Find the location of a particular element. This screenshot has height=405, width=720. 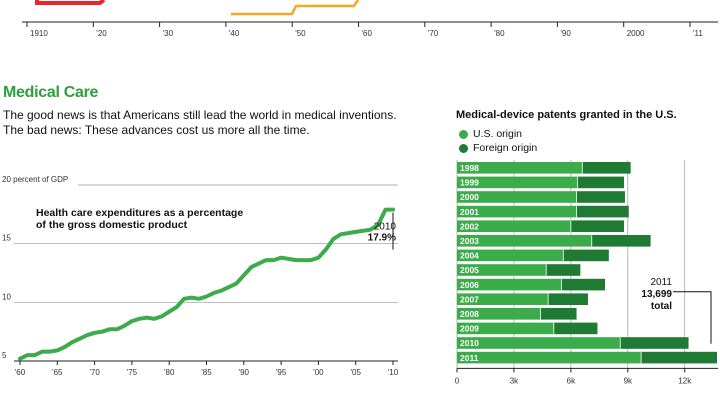

y-tick-label: 5 is located at coordinates (4, 355).